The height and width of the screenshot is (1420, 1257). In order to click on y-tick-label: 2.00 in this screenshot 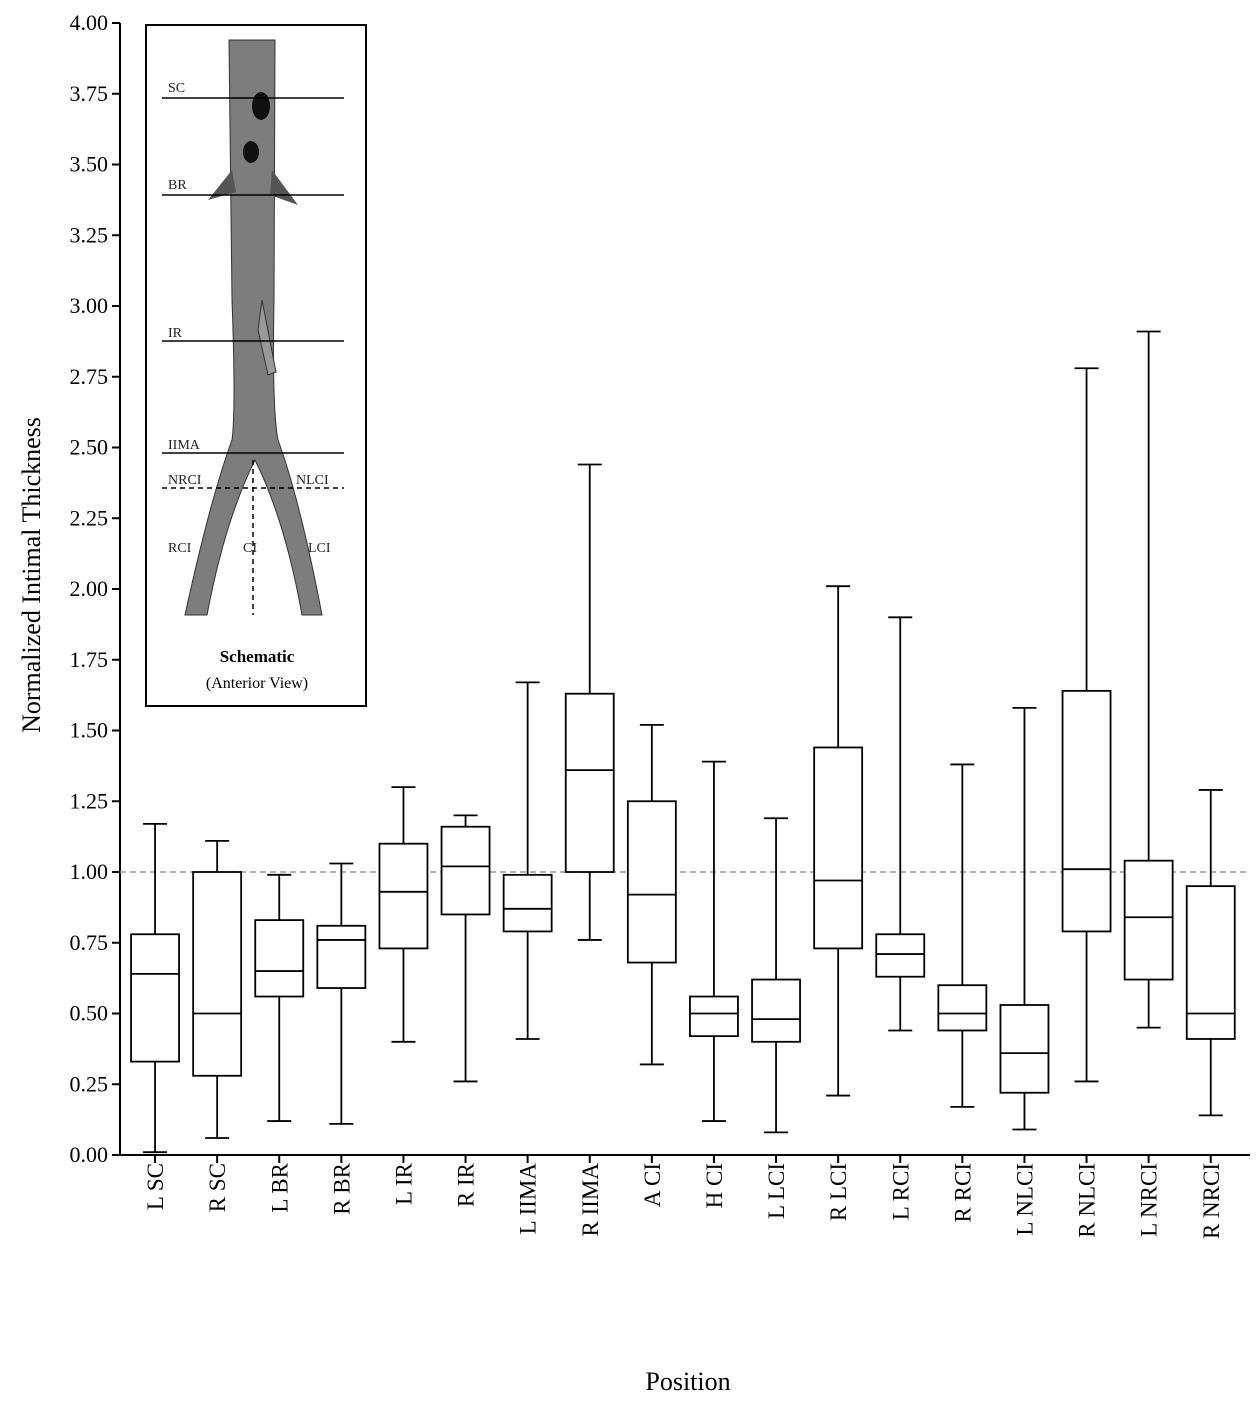, I will do `click(89, 588)`.